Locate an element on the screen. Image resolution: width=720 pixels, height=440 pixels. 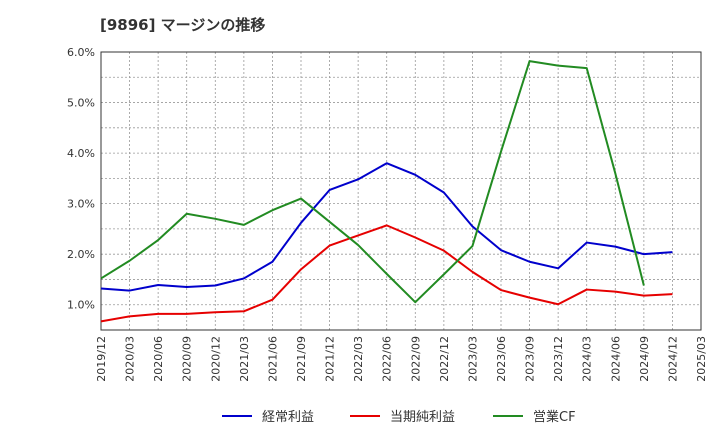
x-tick-label: 2024/09 is located at coordinates (644, 359).